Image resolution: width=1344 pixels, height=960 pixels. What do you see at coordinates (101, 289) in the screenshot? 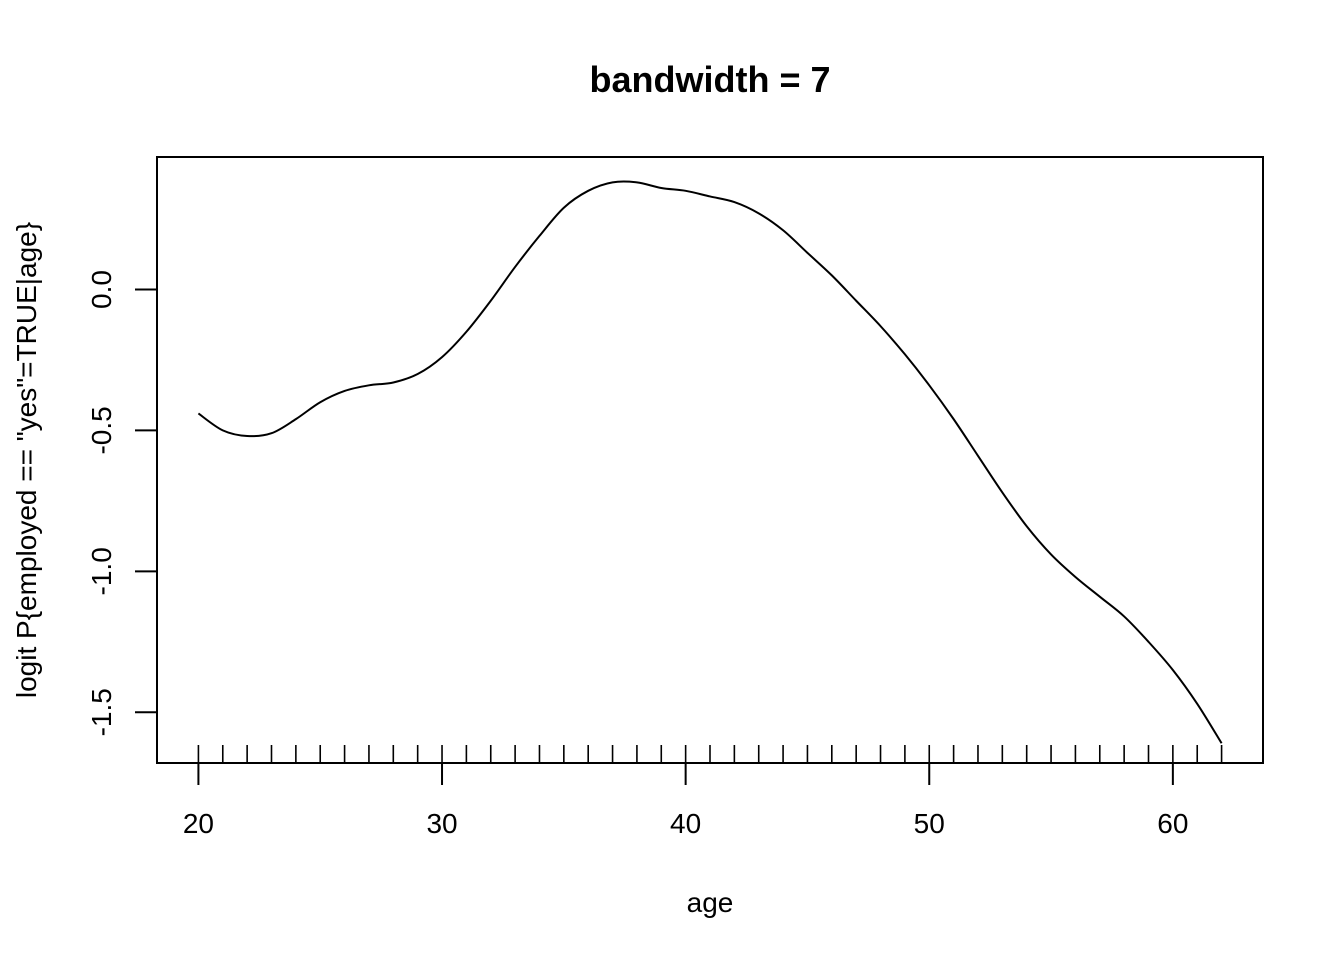
I see `y-tick-label: 0.0` at bounding box center [101, 289].